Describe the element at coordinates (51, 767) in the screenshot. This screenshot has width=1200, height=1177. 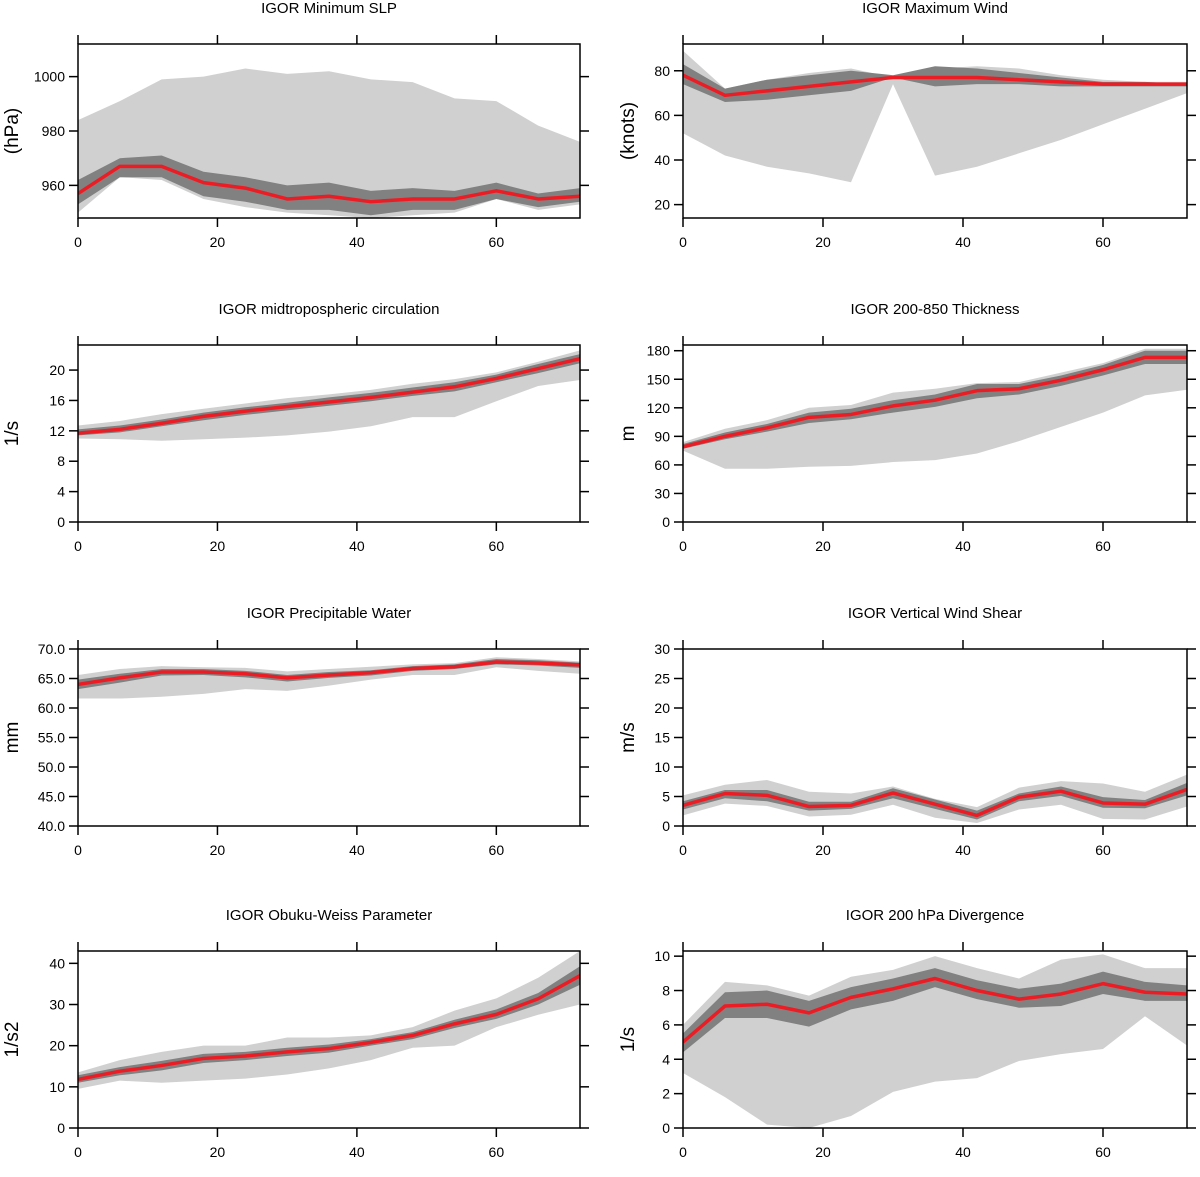
I see `y-tick-label: 50.0` at that location.